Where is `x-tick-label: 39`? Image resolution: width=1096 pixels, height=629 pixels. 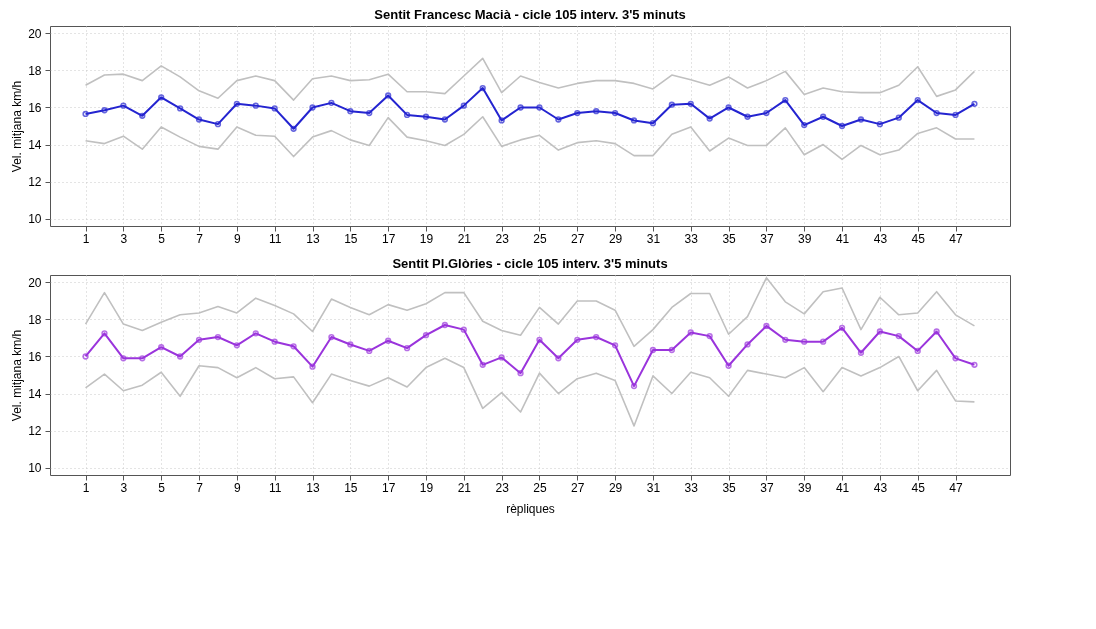 x-tick-label: 39 is located at coordinates (805, 487).